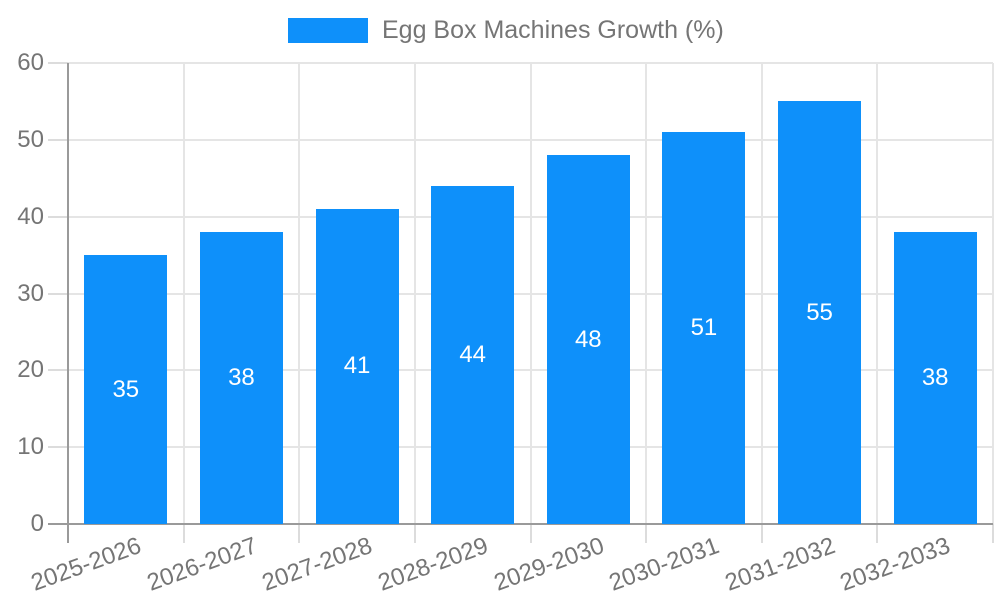 This screenshot has width=1000, height=600. I want to click on bar-2025-2026, so click(126, 389).